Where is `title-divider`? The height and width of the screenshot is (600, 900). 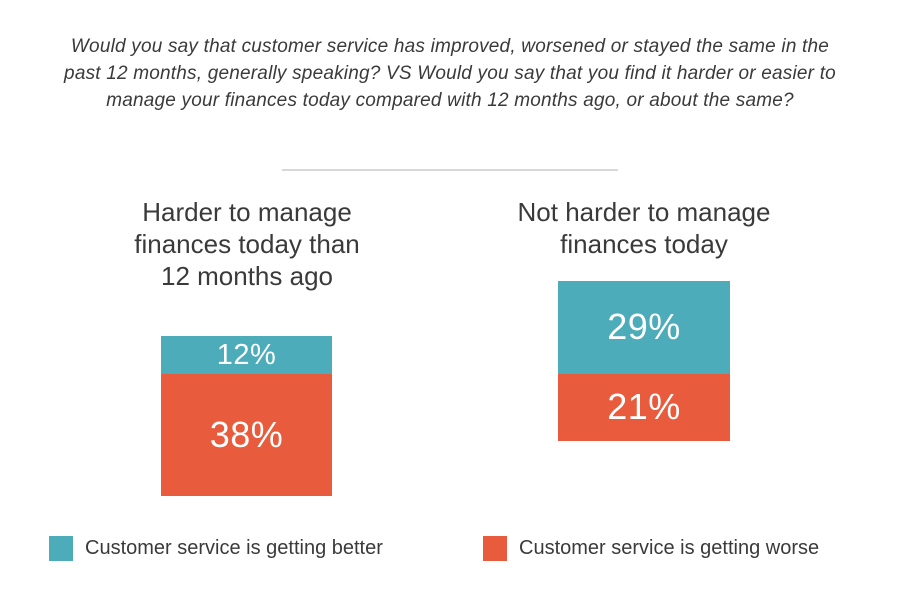
title-divider is located at coordinates (450, 170).